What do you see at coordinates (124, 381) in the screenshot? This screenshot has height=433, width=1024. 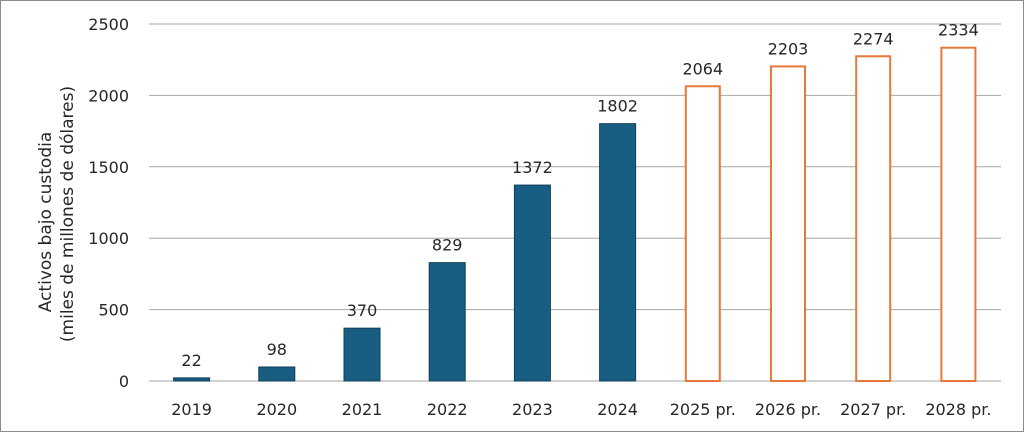 I see `y-tick-label: 0` at bounding box center [124, 381].